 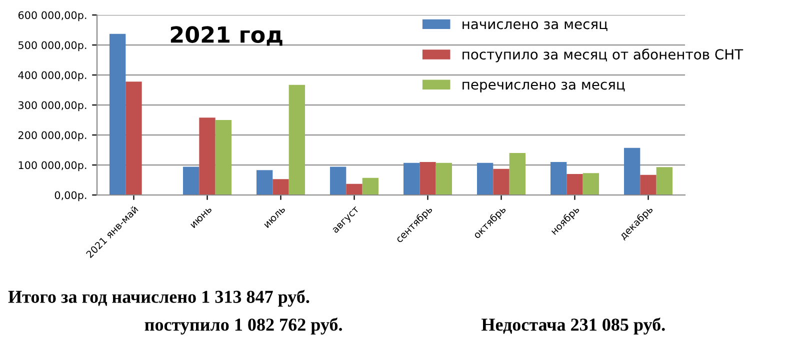 What do you see at coordinates (603, 55) in the screenshot?
I see `legend-label: поступило за месяц от абонентов СНТ` at bounding box center [603, 55].